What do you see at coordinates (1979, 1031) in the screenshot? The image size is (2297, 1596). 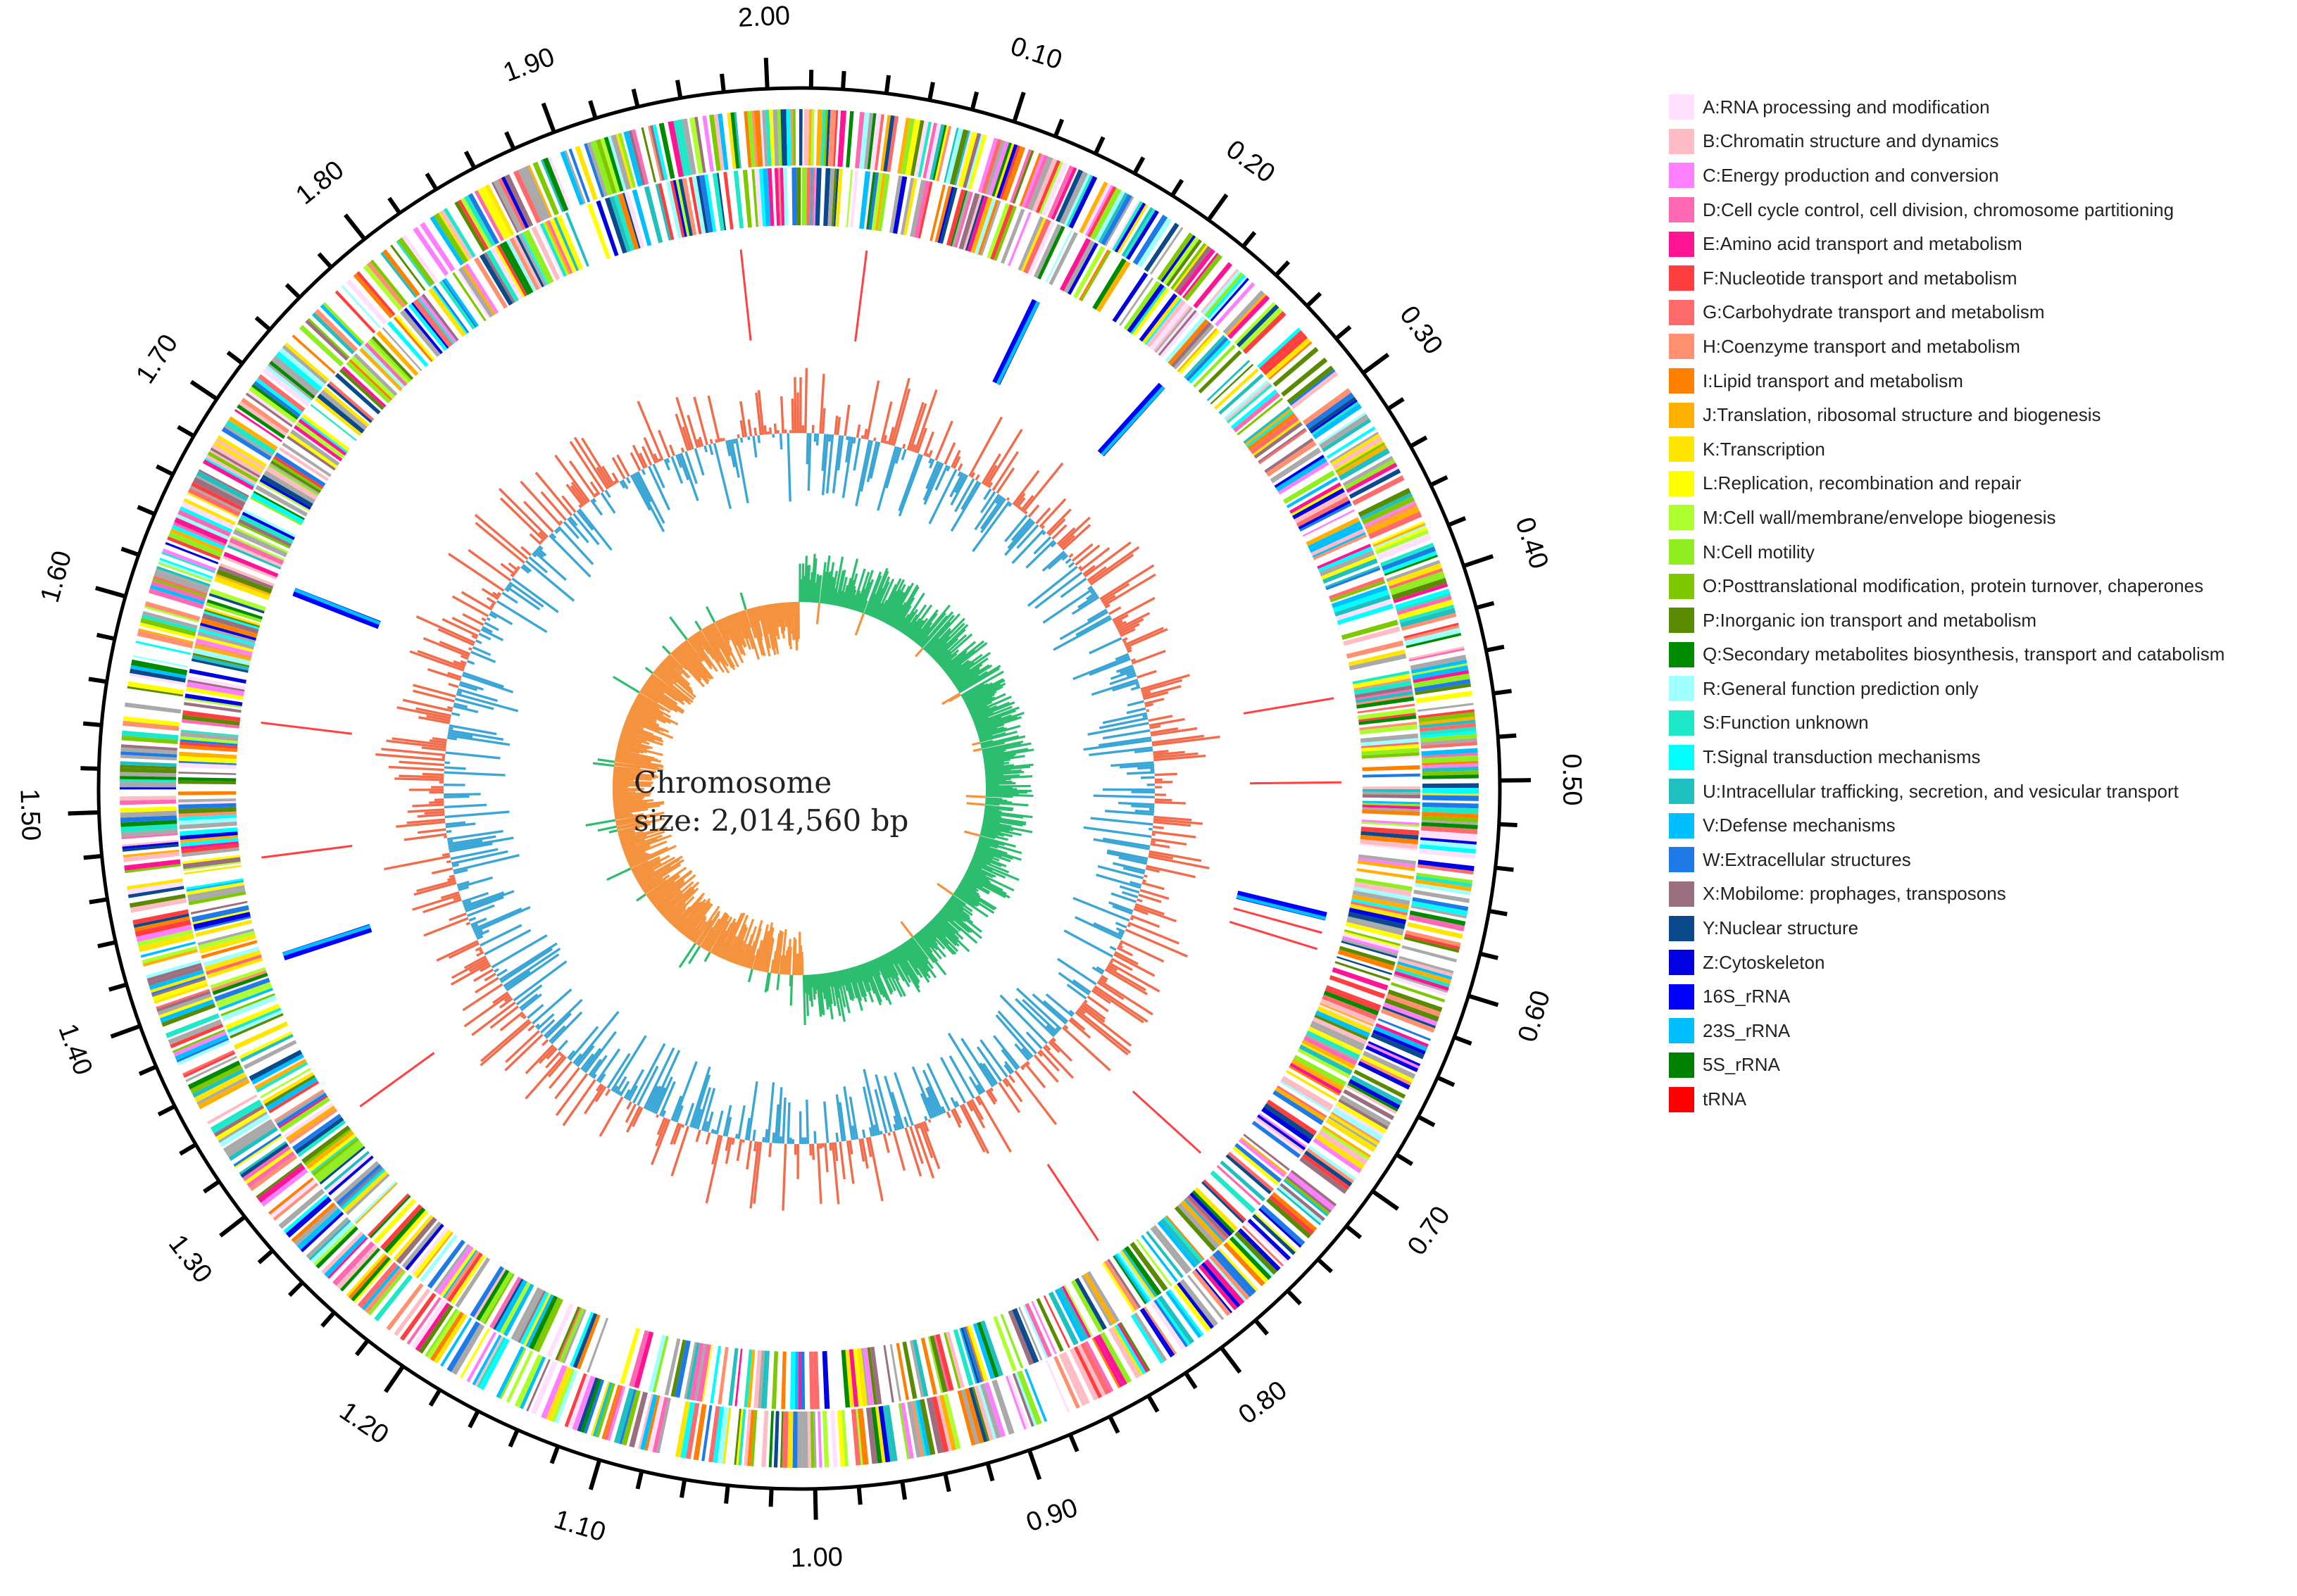 I see `legend-item: 23S_rRNA` at bounding box center [1979, 1031].